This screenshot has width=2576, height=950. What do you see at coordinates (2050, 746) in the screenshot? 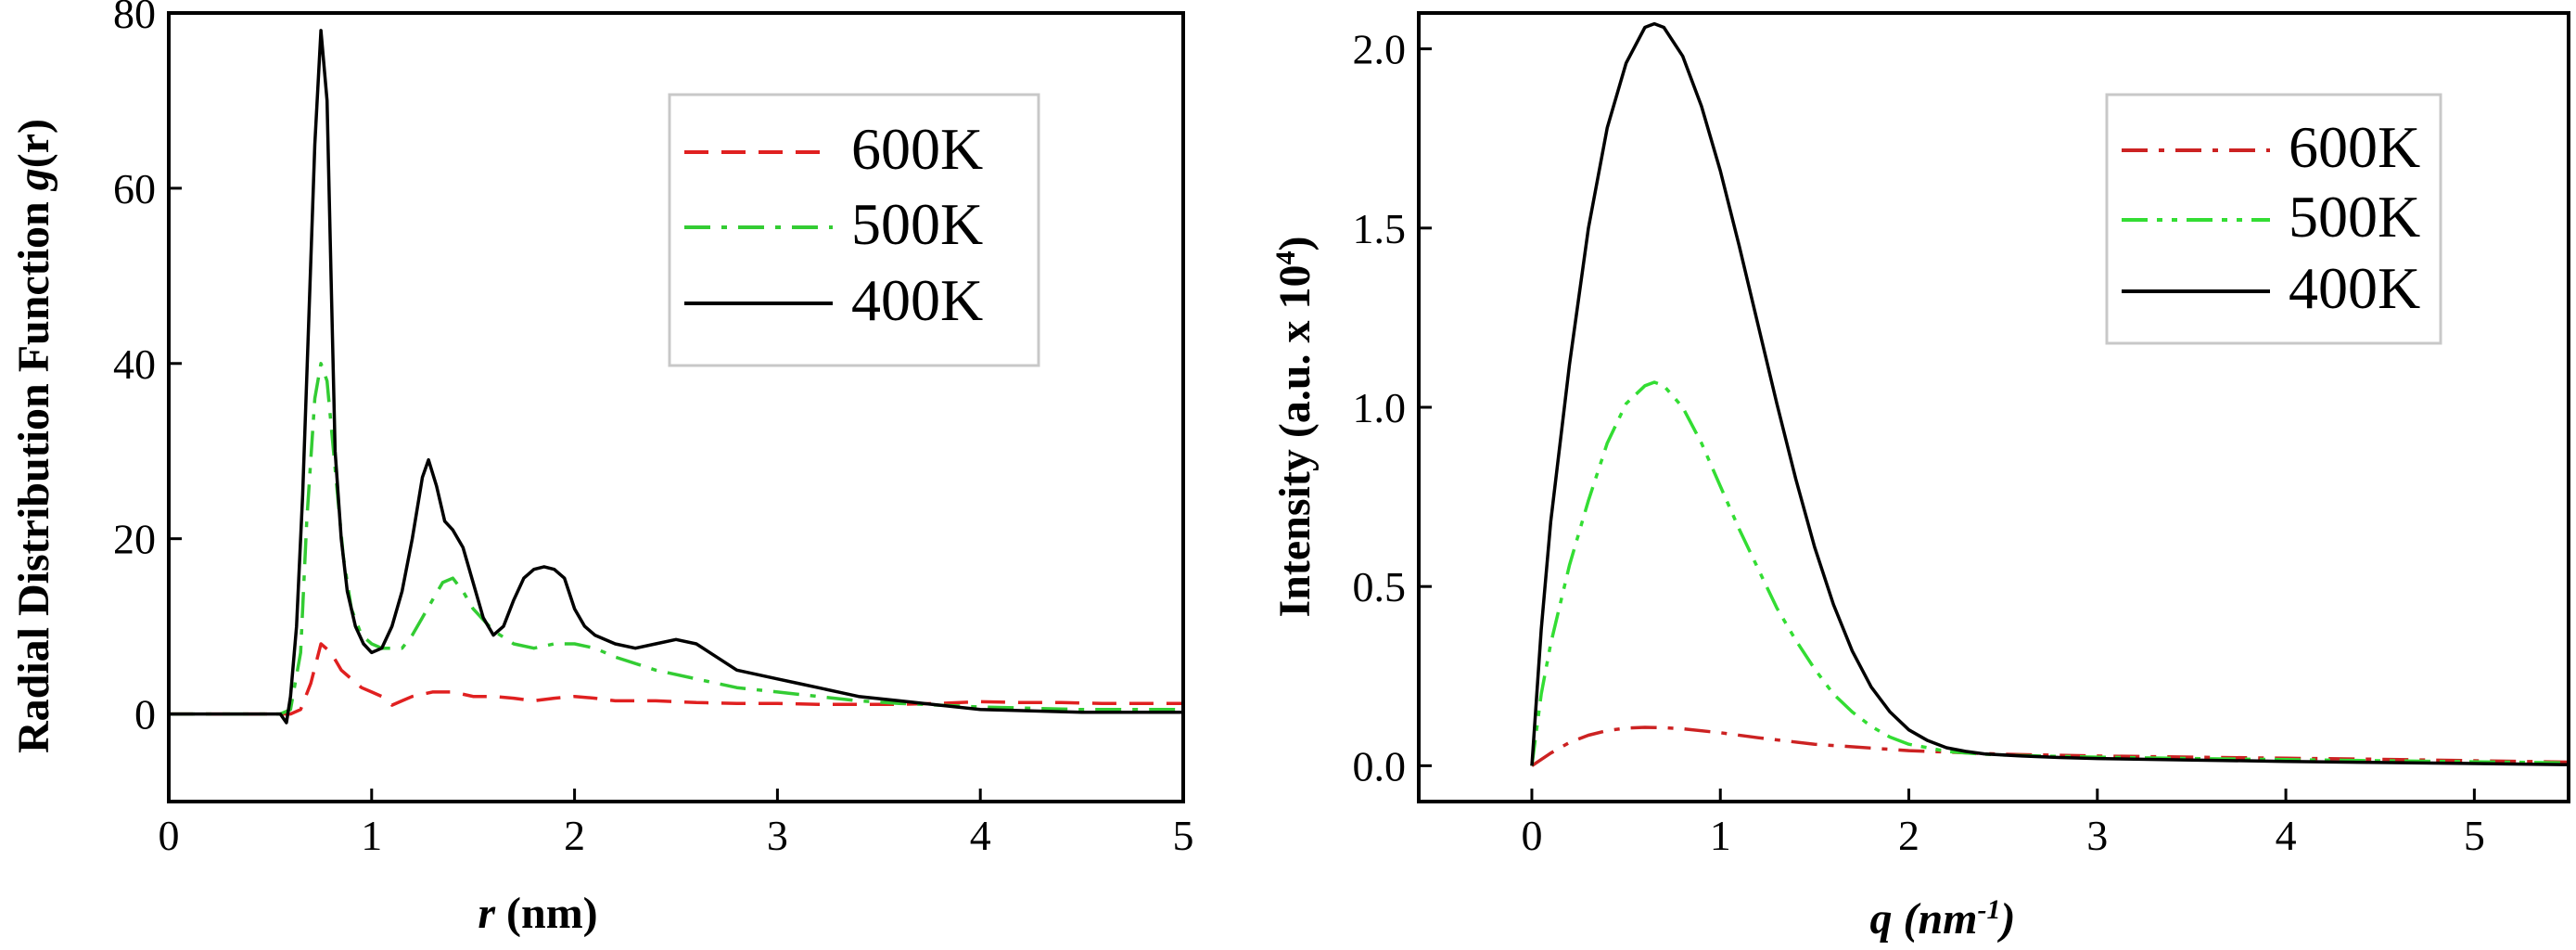
I see `saxs-series-600k` at bounding box center [2050, 746].